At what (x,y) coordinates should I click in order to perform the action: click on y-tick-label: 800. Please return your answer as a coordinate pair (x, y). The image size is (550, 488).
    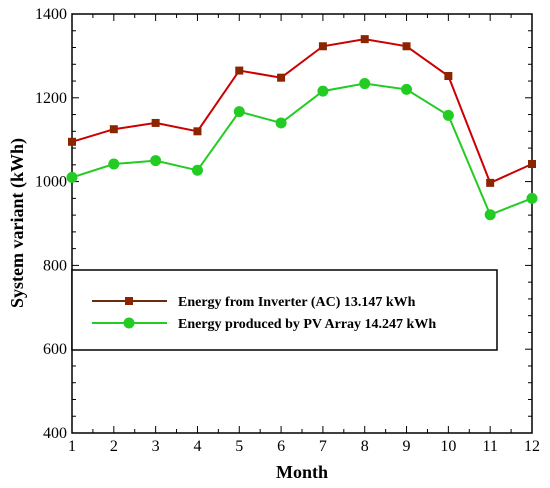
    Looking at the image, I should click on (55, 265).